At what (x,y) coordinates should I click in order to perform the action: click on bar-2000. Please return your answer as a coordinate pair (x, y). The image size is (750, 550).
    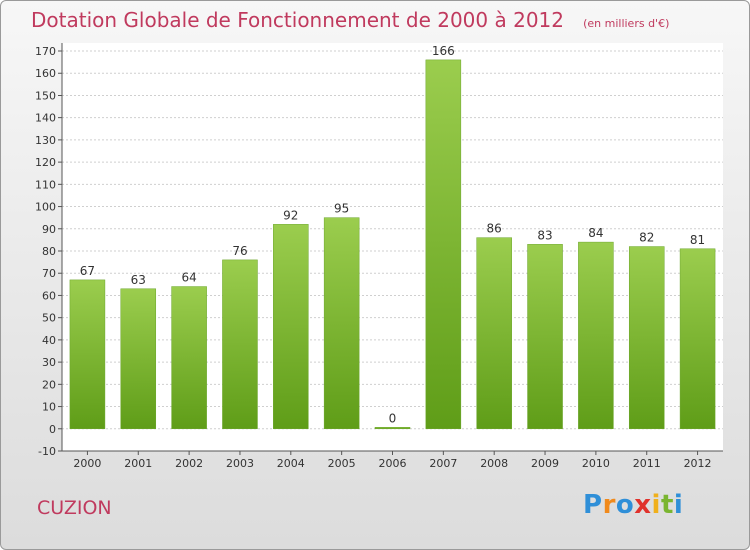
    Looking at the image, I should click on (87, 354).